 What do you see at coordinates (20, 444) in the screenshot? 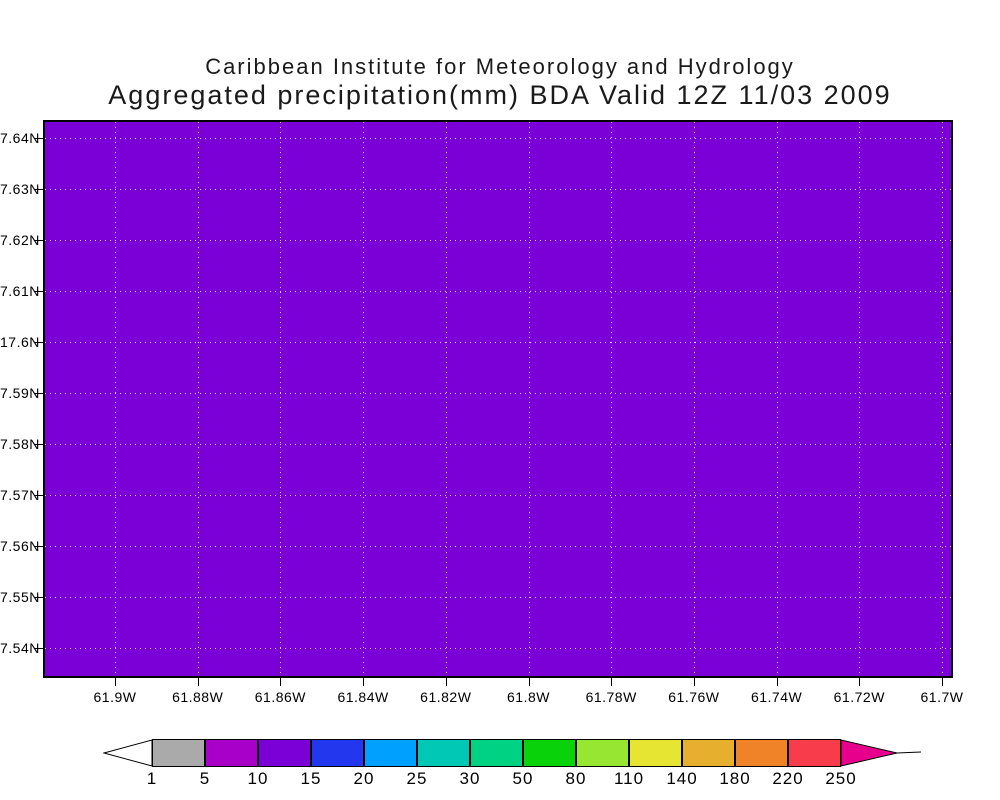
I see `y-tick-label: 7.58N` at bounding box center [20, 444].